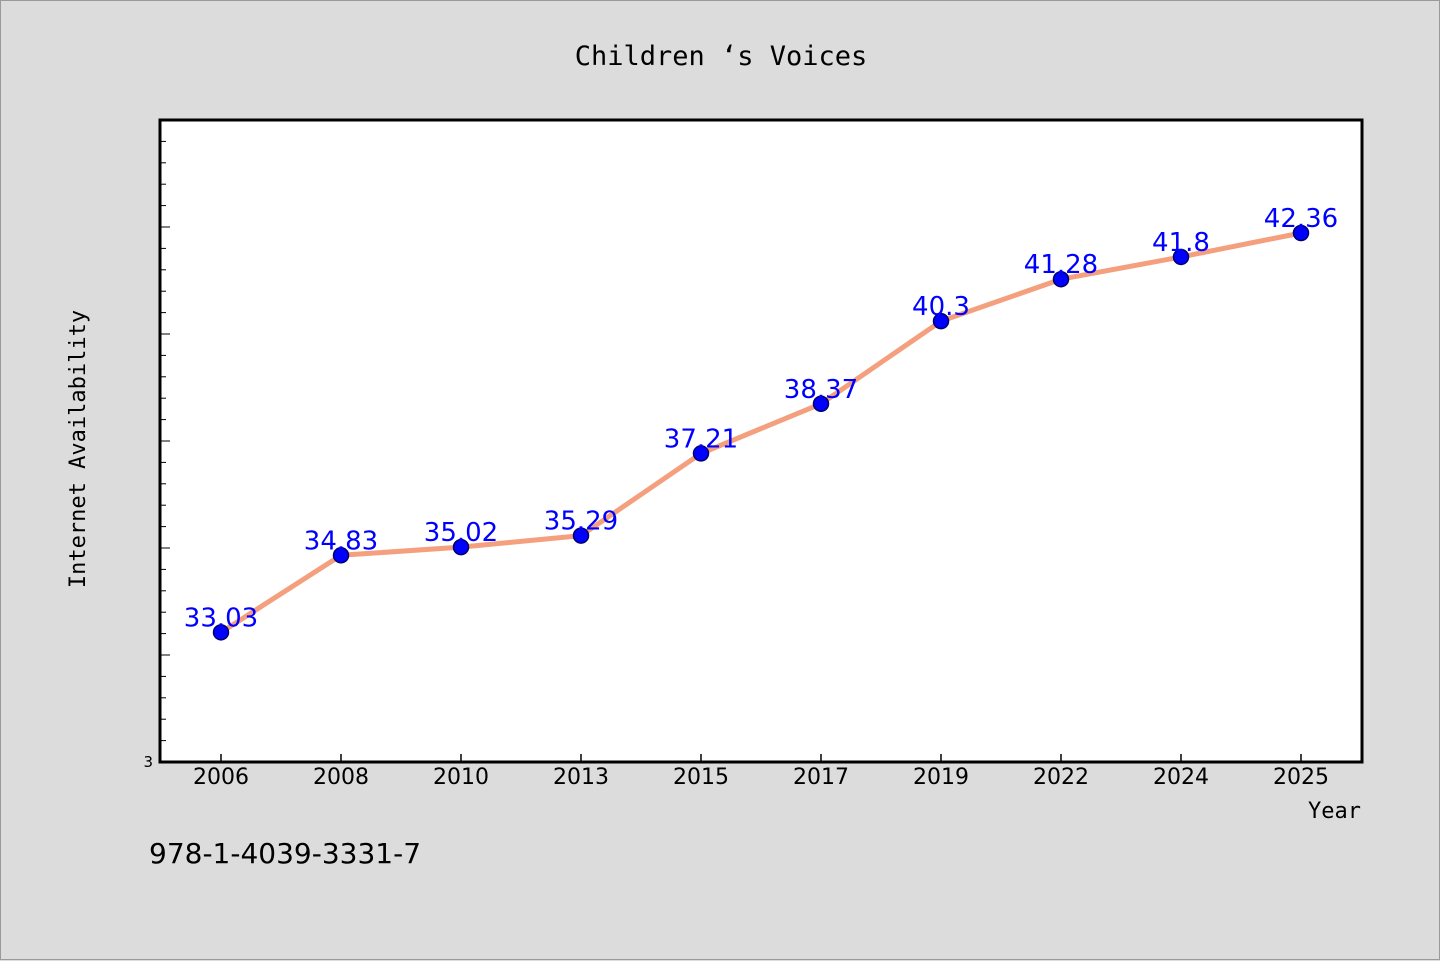 The image size is (1440, 961). I want to click on x-tick-label: 2013, so click(581, 777).